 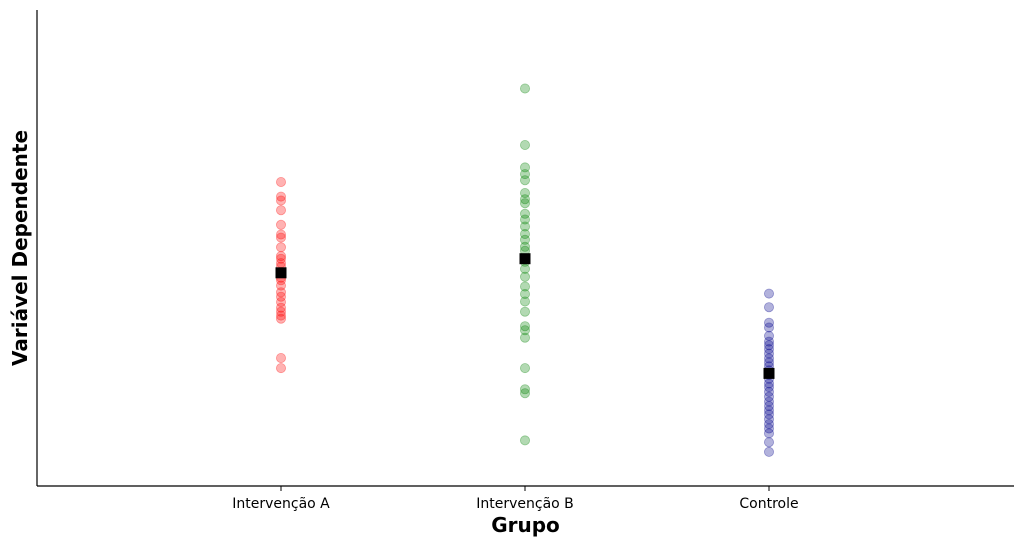 I want to click on series-2-points, so click(x=525, y=264).